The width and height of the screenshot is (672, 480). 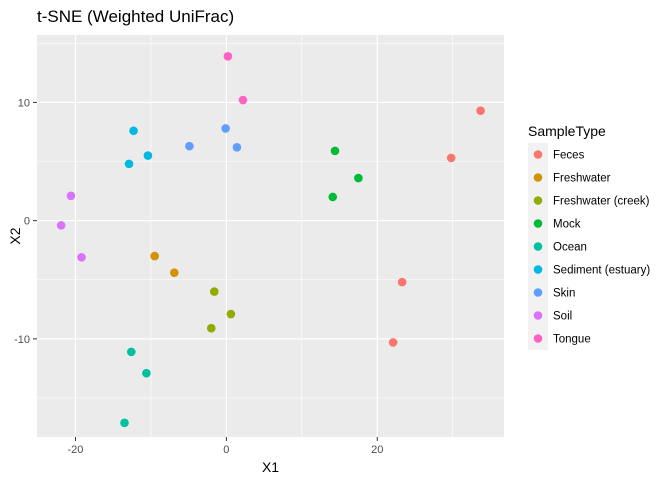 I want to click on legend-label: Feces, so click(x=569, y=156).